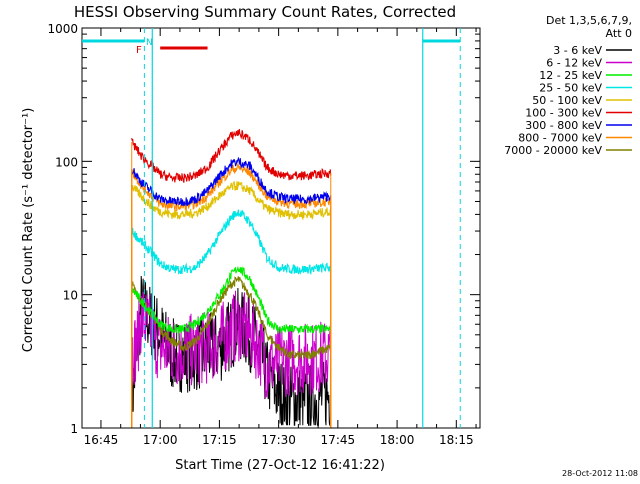  What do you see at coordinates (219, 440) in the screenshot?
I see `x-tick-label: 17:15` at bounding box center [219, 440].